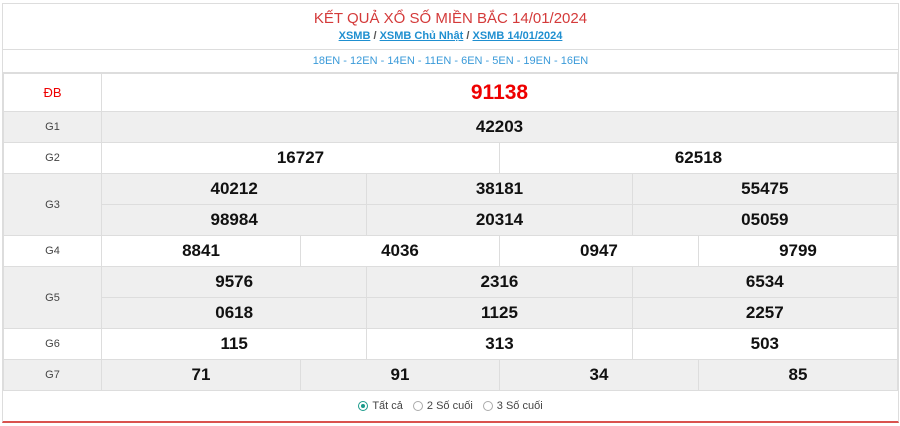 The height and width of the screenshot is (426, 900). I want to click on filter-last-2: 2 Số cuối, so click(442, 406).